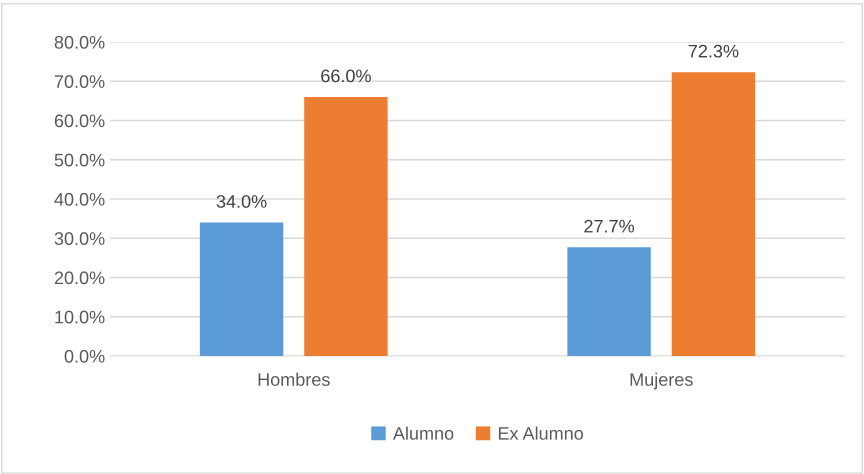 The width and height of the screenshot is (864, 474). What do you see at coordinates (346, 75) in the screenshot?
I see `data-label: 66.0%` at bounding box center [346, 75].